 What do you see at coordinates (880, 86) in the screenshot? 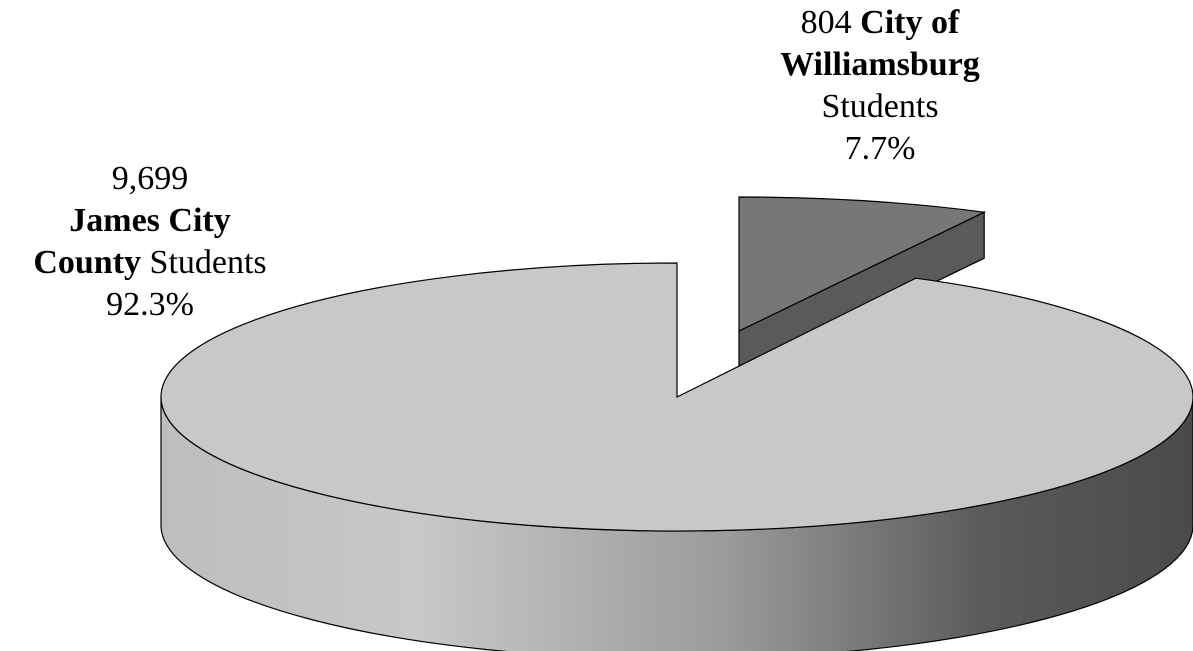
I see `label-city-of-williamsburg: 804 City of Williamsburg Students 7.7%` at bounding box center [880, 86].